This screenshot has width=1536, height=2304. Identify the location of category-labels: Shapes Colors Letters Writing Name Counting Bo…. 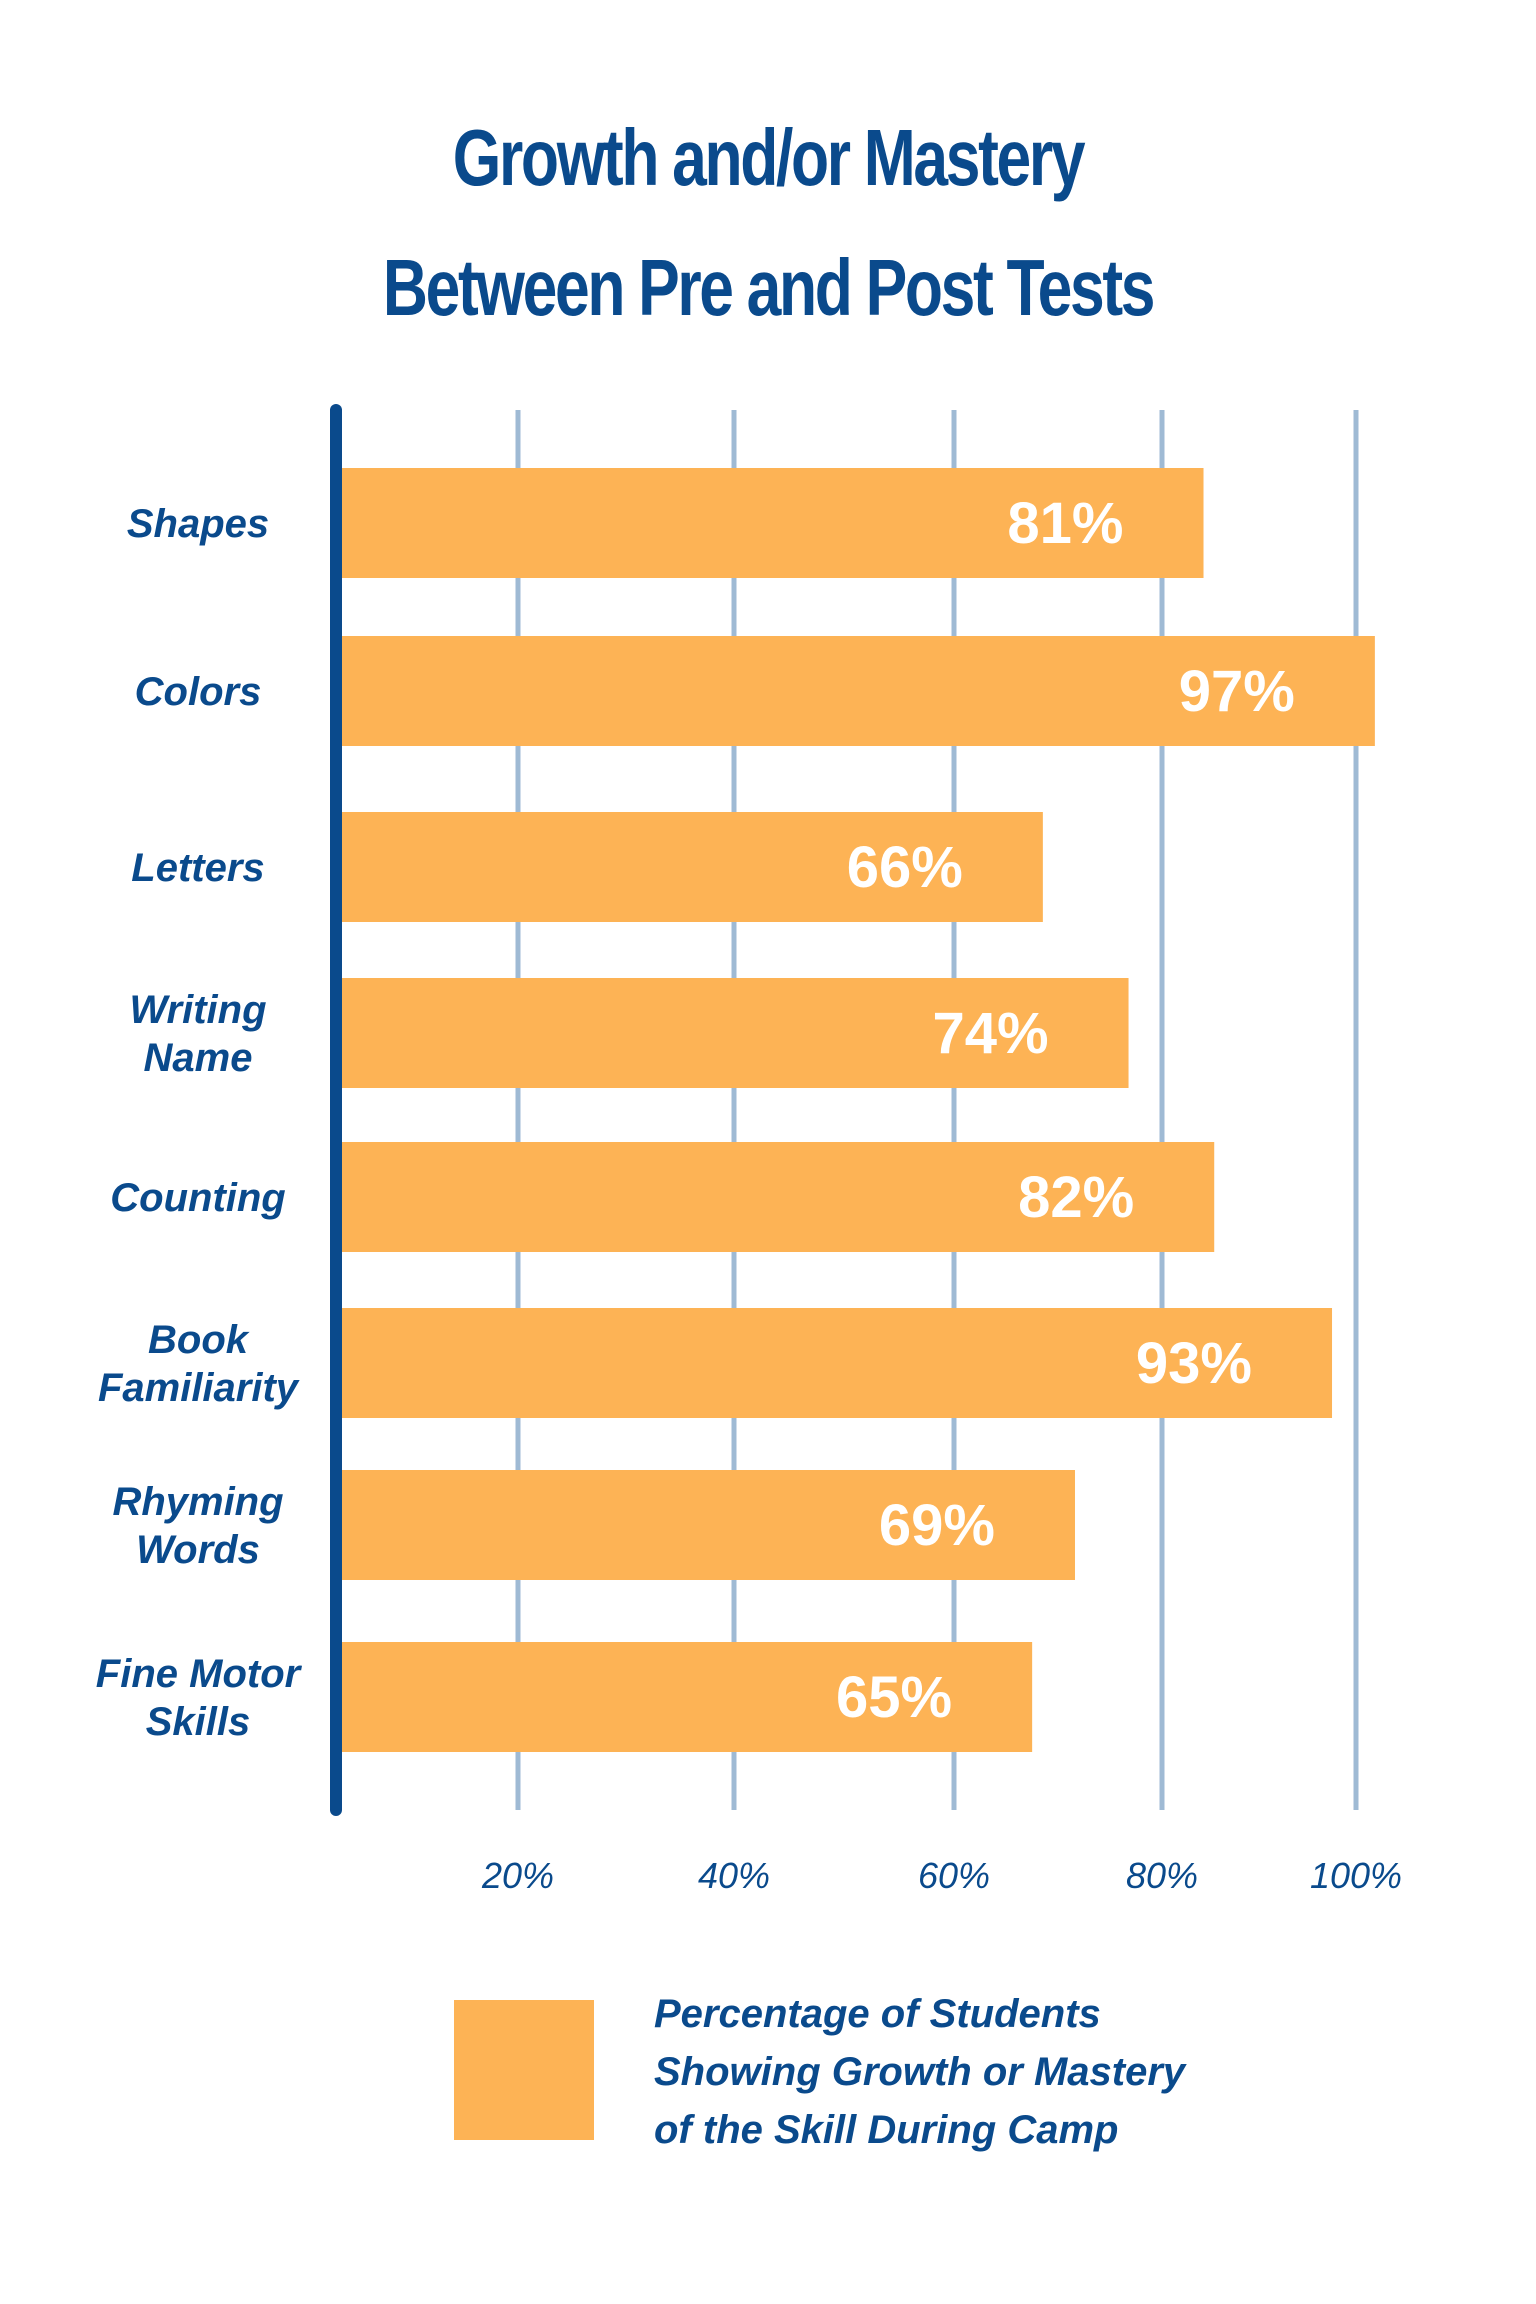
(199, 1123).